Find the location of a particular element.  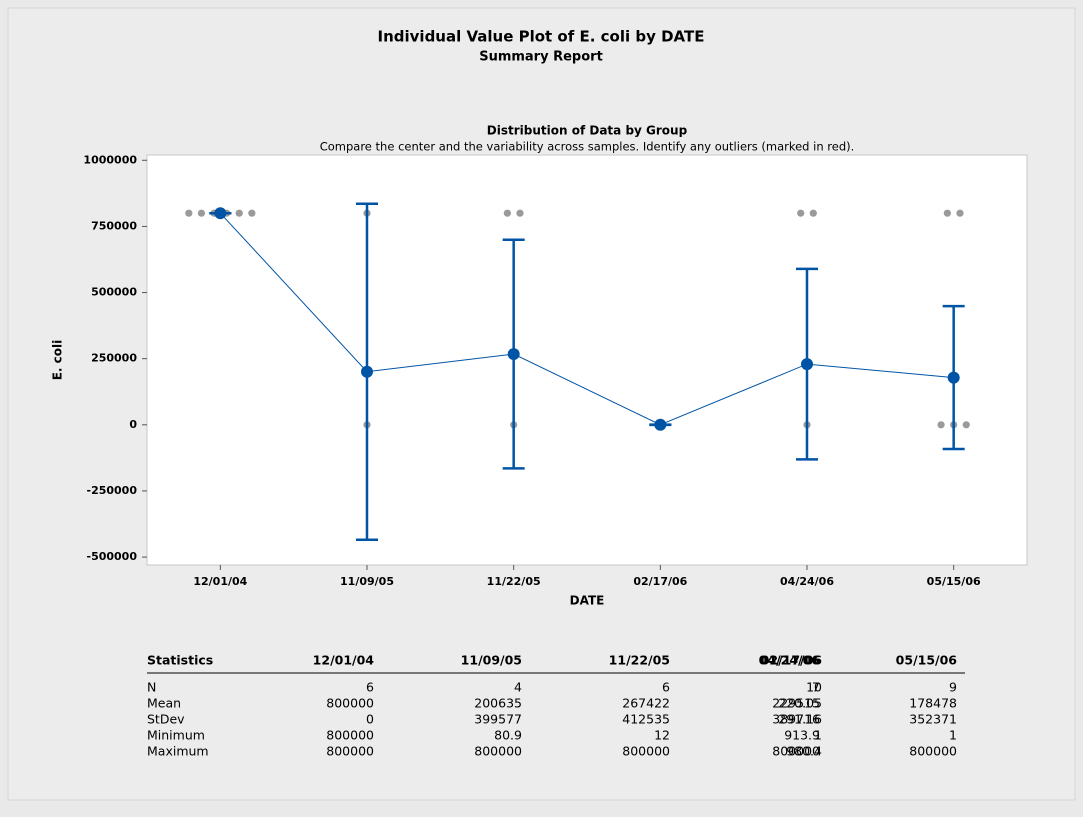

table-header: 02/17/06 is located at coordinates (792, 660).